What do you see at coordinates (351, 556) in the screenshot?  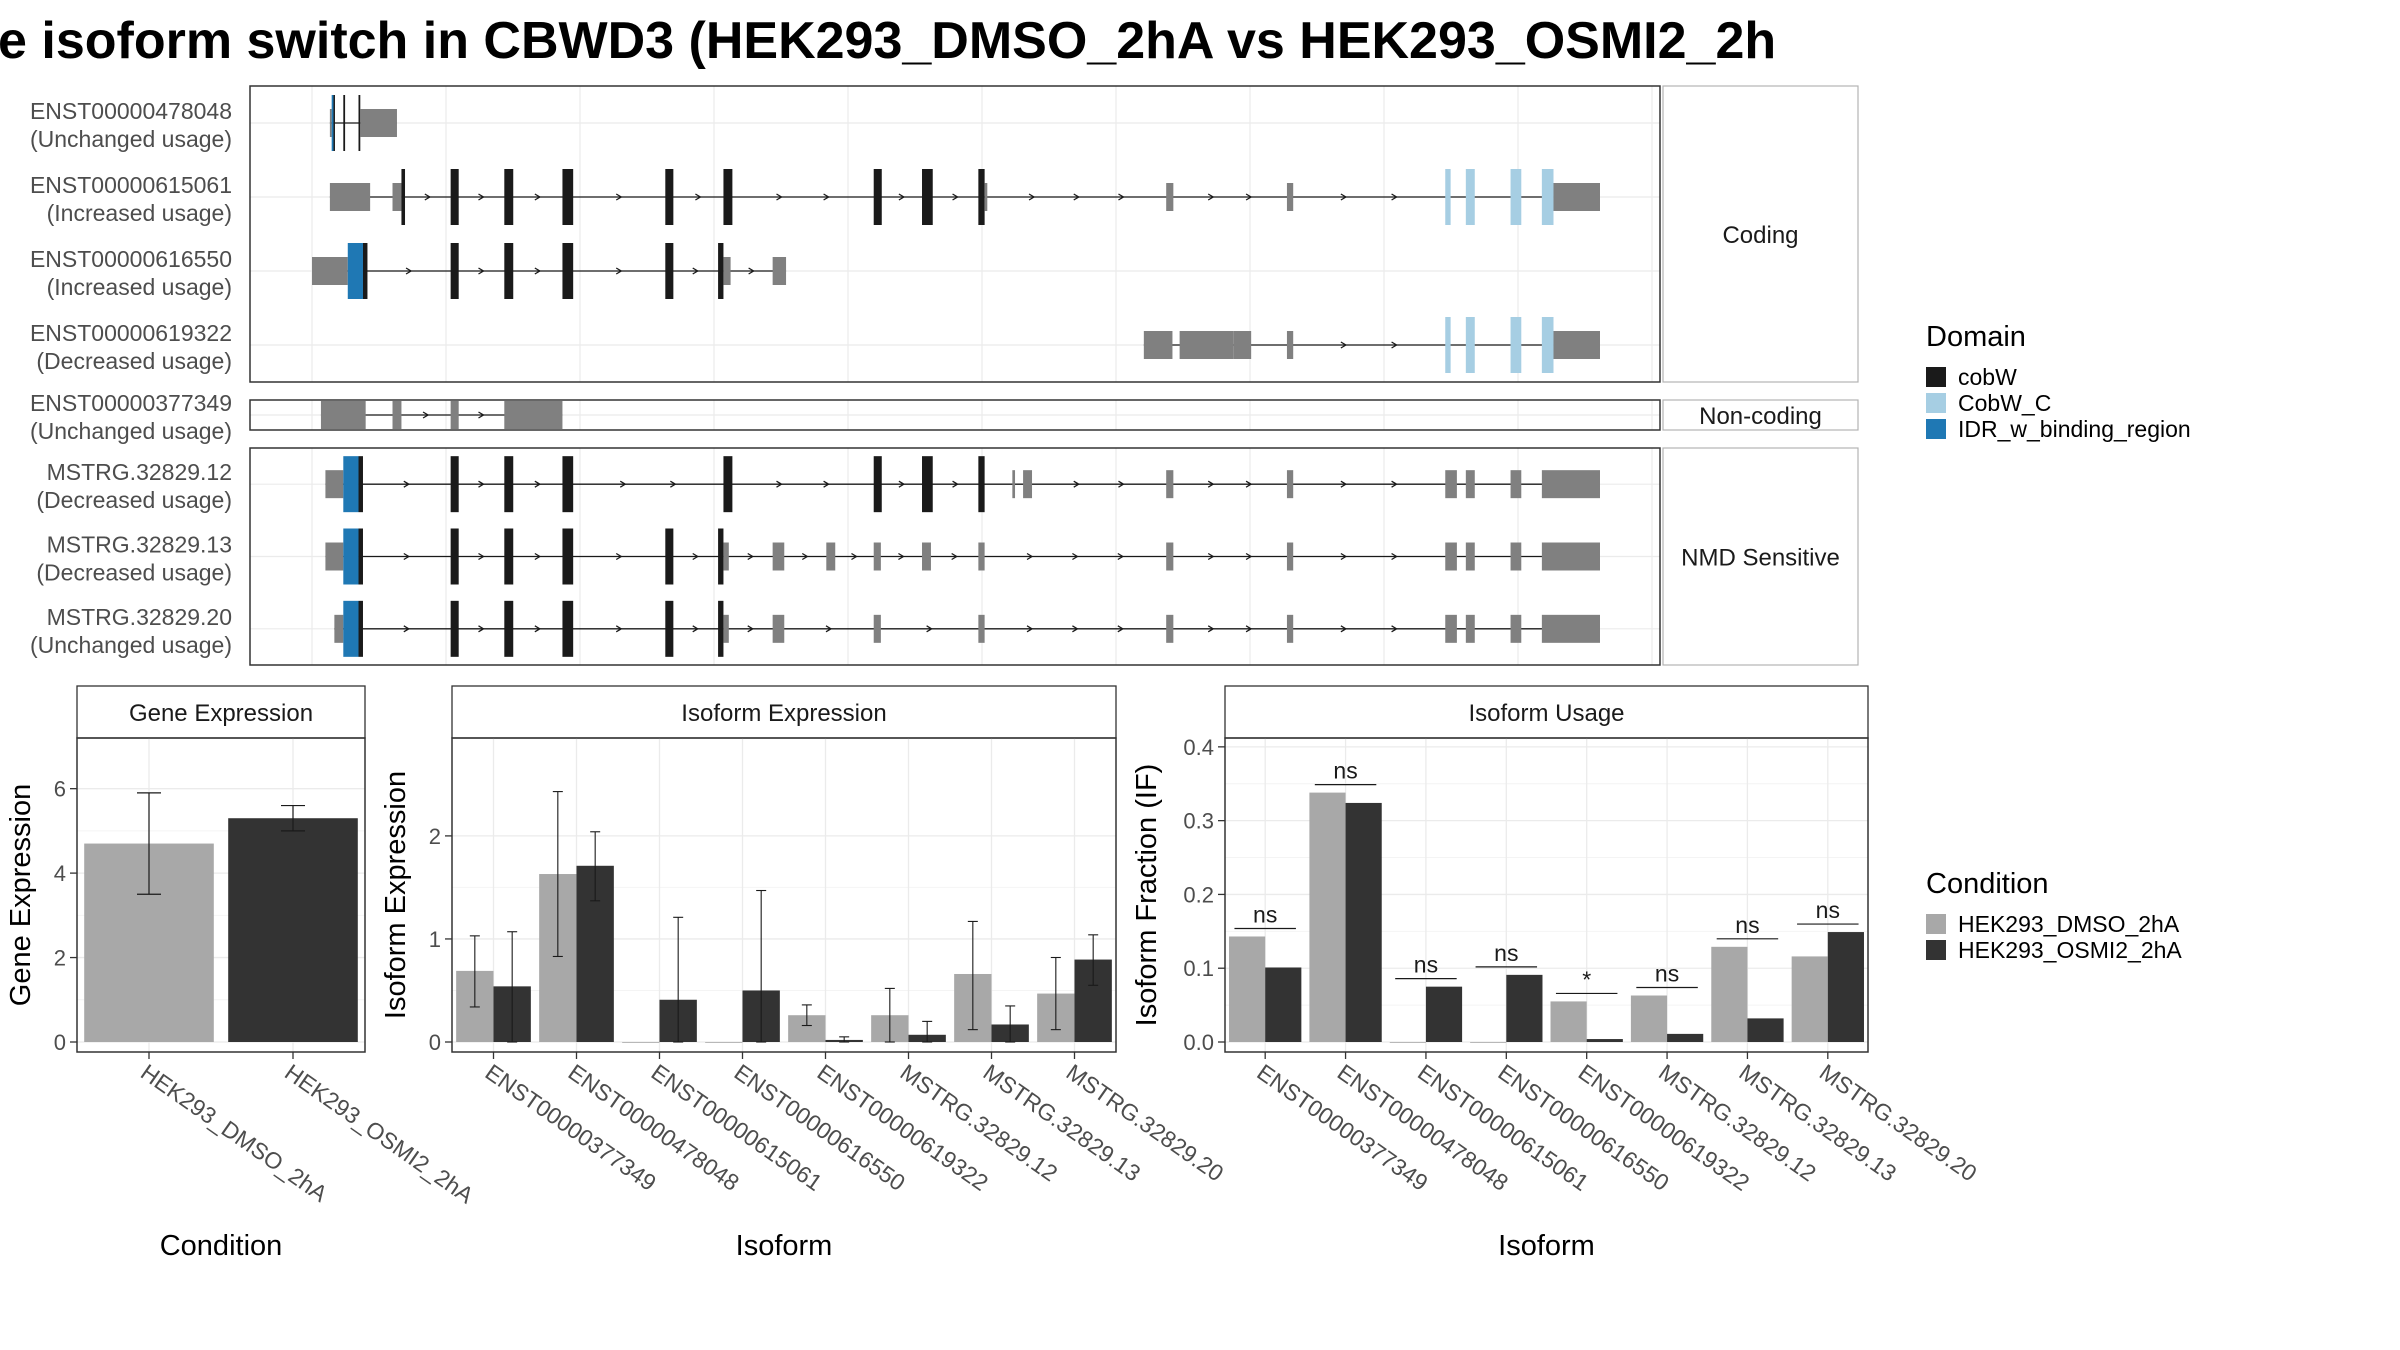 I see `exon-IDR` at bounding box center [351, 556].